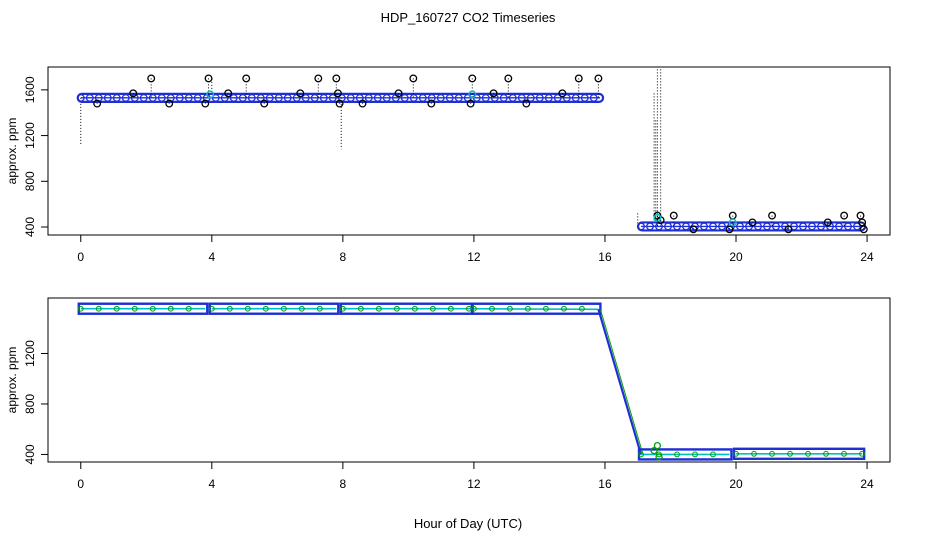  What do you see at coordinates (621, 382) in the screenshot?
I see `series-line` at bounding box center [621, 382].